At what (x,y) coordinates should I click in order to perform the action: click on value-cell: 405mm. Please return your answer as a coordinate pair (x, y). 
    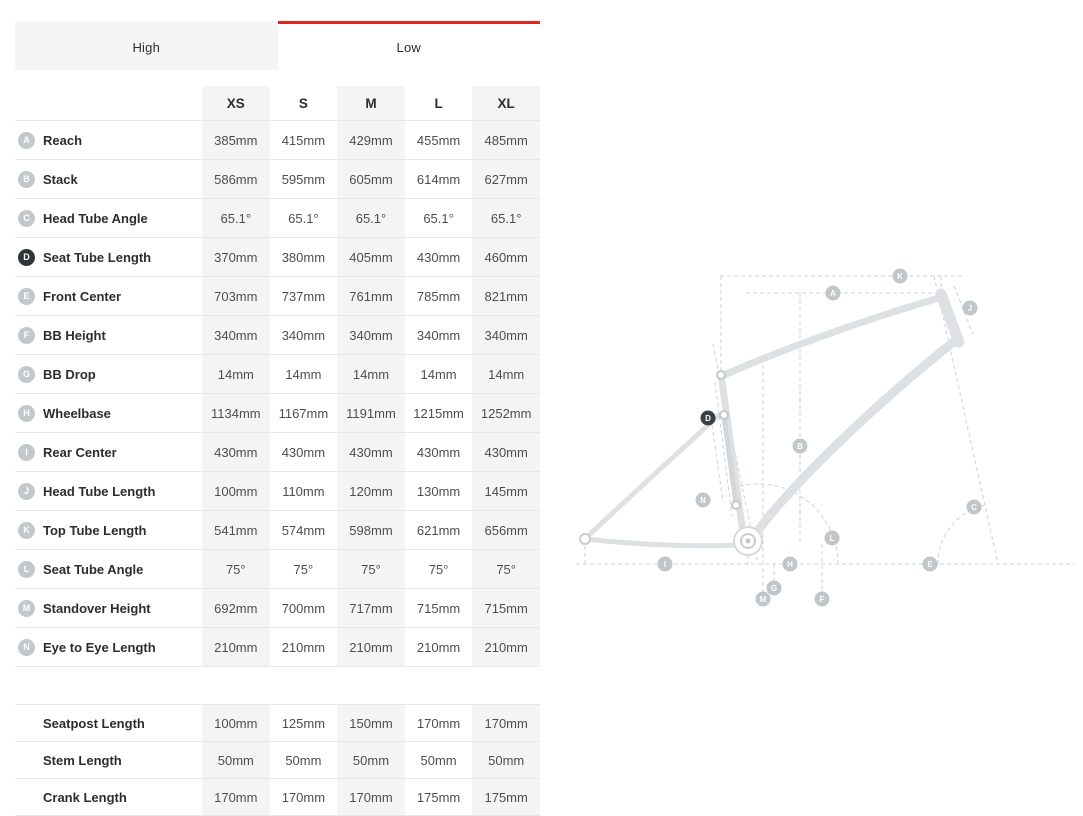
    Looking at the image, I should click on (371, 257).